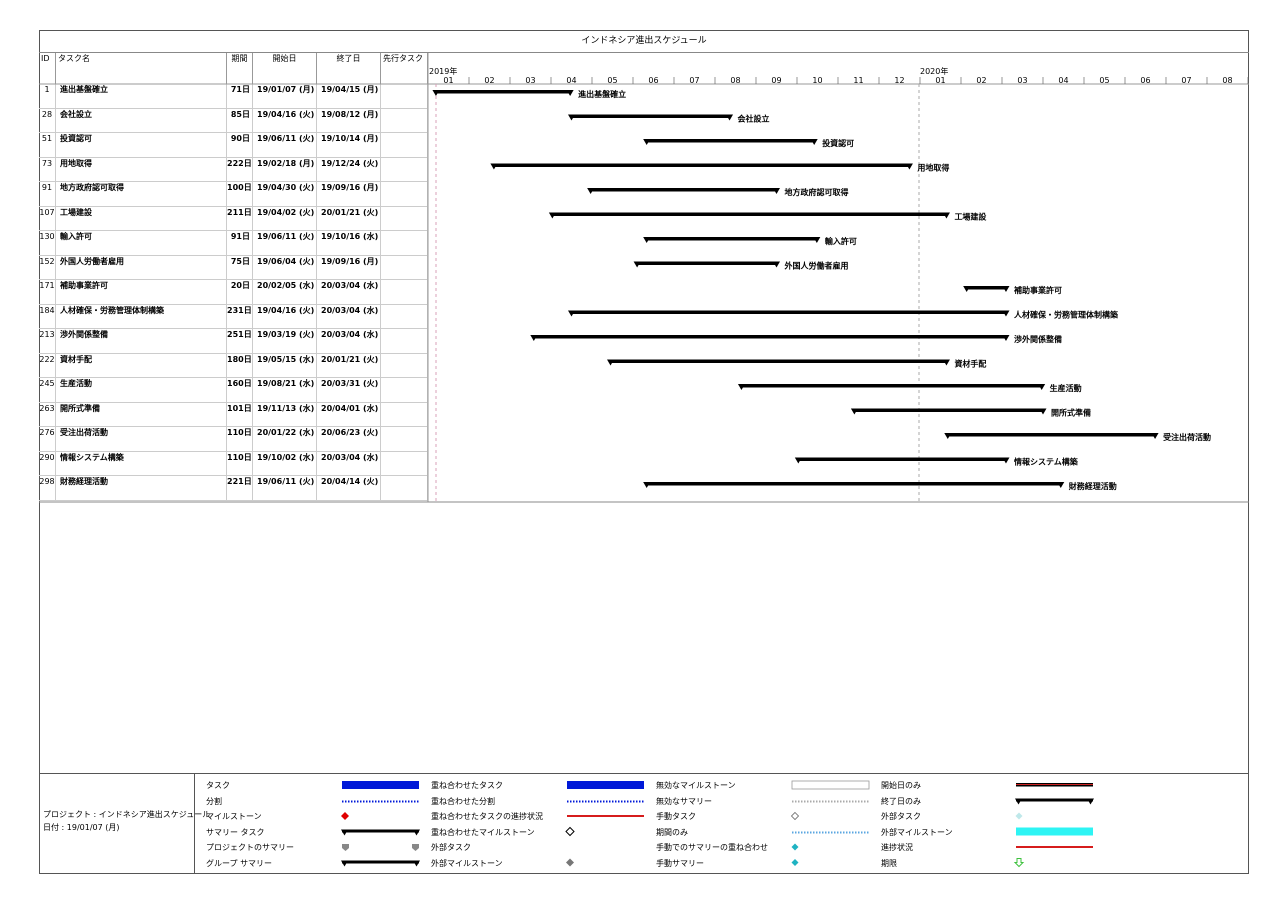 The image size is (1280, 905). I want to click on table-row: 171 補助事業許可 20日 20/02/05 (水) 20/03/04 (水), so click(233, 292).